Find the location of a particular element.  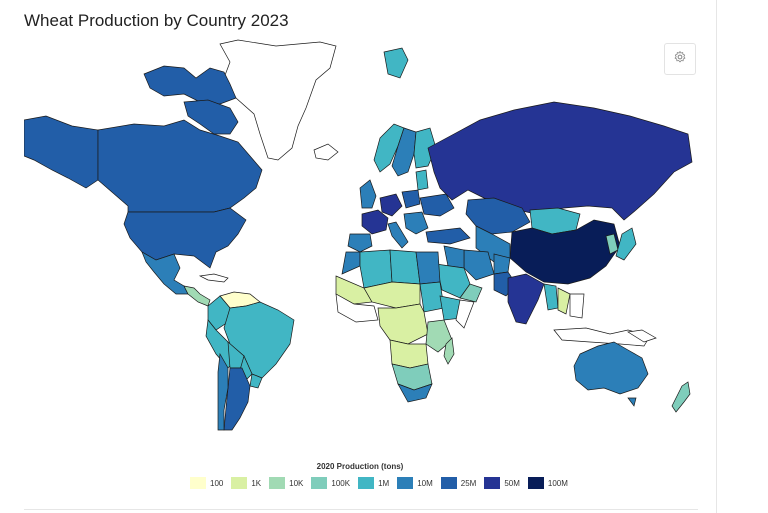

legend-item: 1M is located at coordinates (373, 483).